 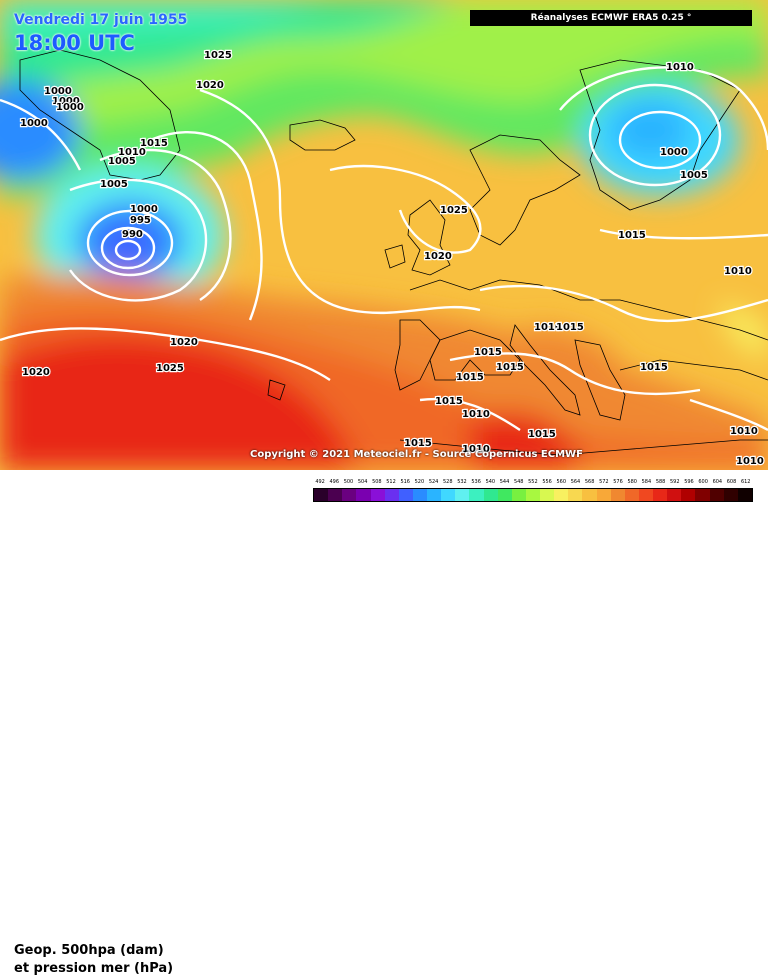 What do you see at coordinates (89, 950) in the screenshot?
I see `legend-title-line1: Geop. 500hpa (dam)` at bounding box center [89, 950].